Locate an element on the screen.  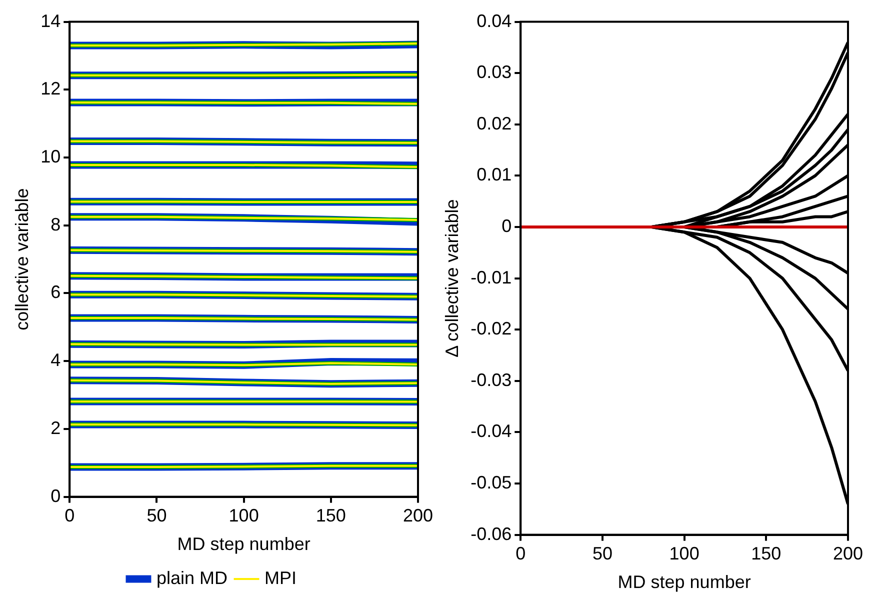
y-tick-label: 0.01 is located at coordinates (494, 174).